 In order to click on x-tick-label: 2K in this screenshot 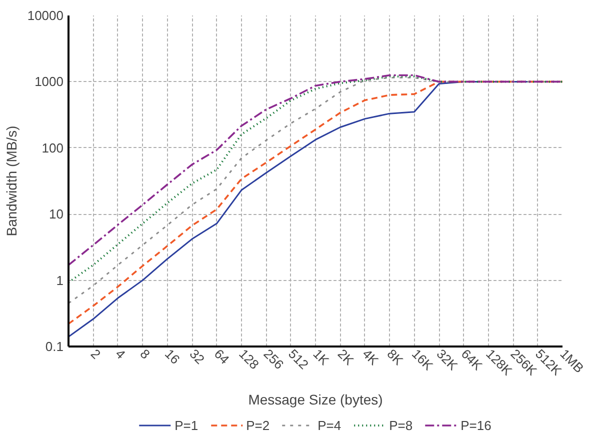, I will do `click(345, 357)`.